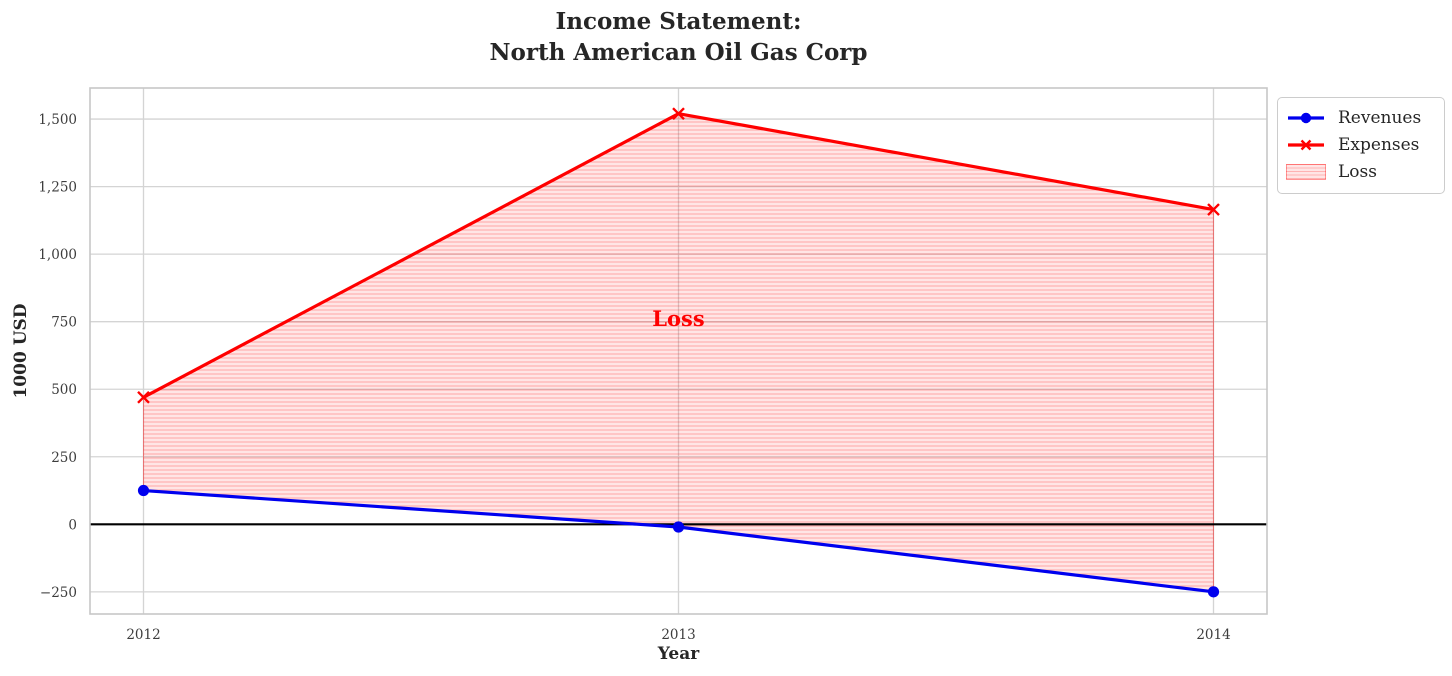 The height and width of the screenshot is (676, 1452). Describe the element at coordinates (678, 318) in the screenshot. I see `loss-annotation: Loss` at that location.